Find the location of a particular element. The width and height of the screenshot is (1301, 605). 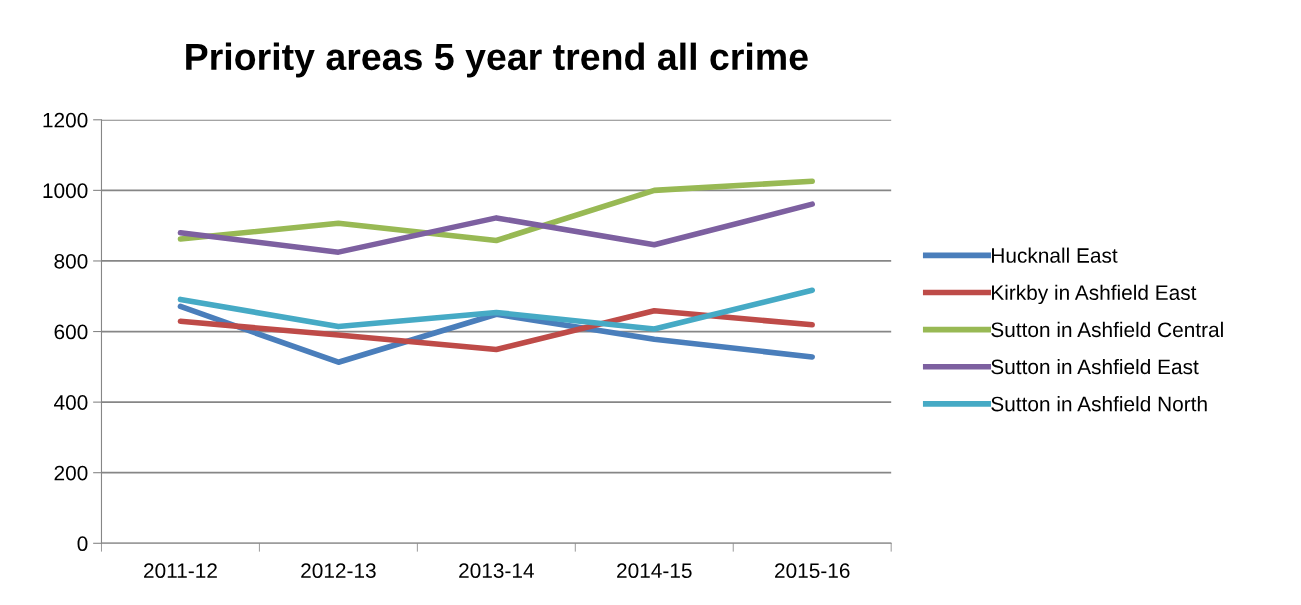

legend-label: Hucknall East is located at coordinates (1055, 255).